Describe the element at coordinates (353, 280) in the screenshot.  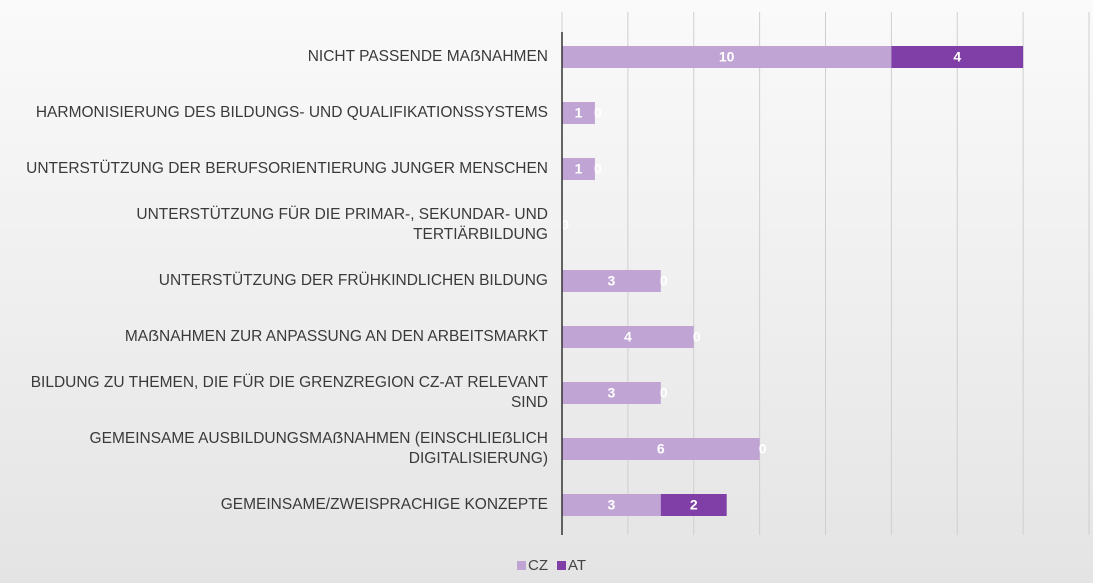
I see `category-label: UNTERSTÜTZUNG DER FRÜHKINDLICHEN BILDUNG` at that location.